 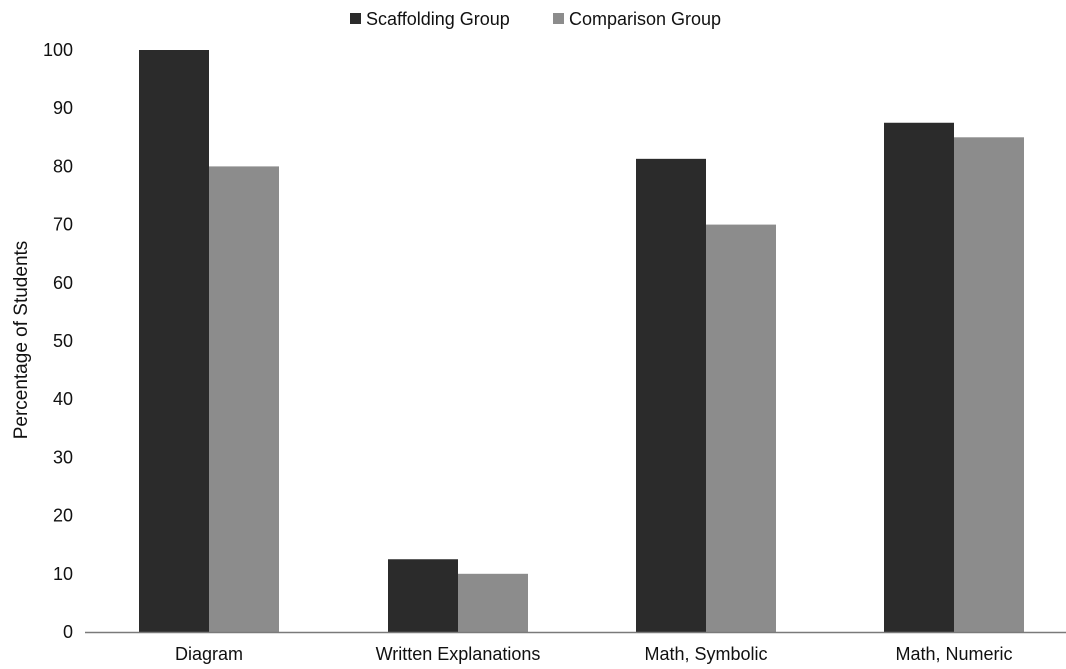 I want to click on y-tick-label: 60, so click(x=63, y=283).